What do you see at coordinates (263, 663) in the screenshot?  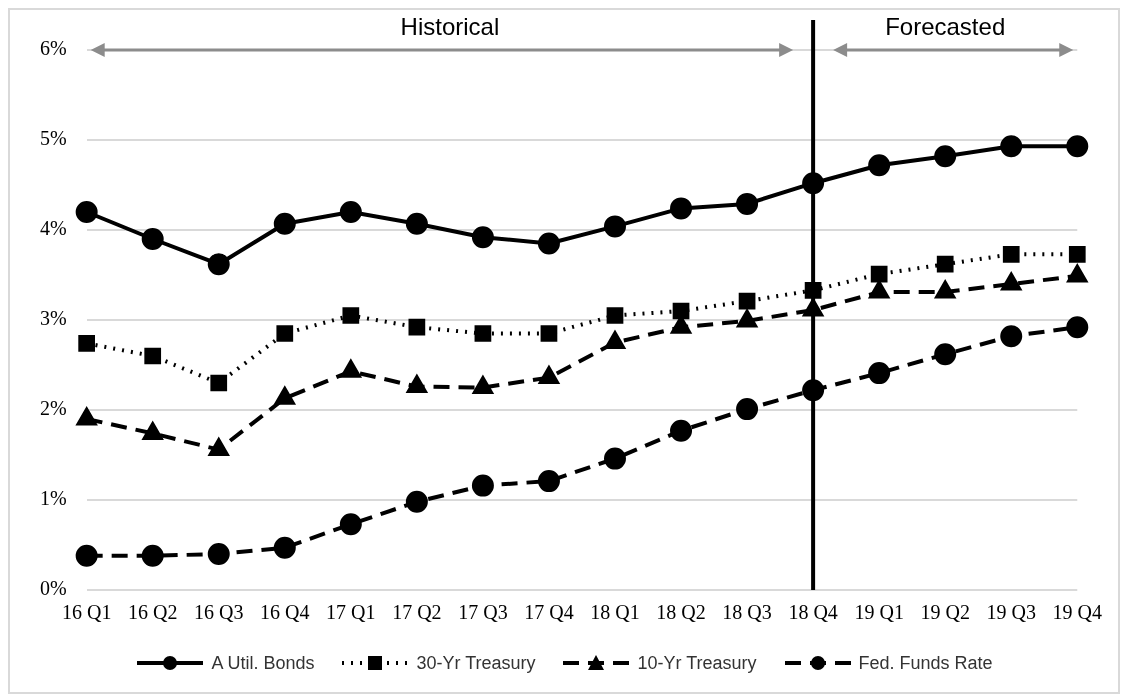 I see `legend-label: A Util. Bonds` at bounding box center [263, 663].